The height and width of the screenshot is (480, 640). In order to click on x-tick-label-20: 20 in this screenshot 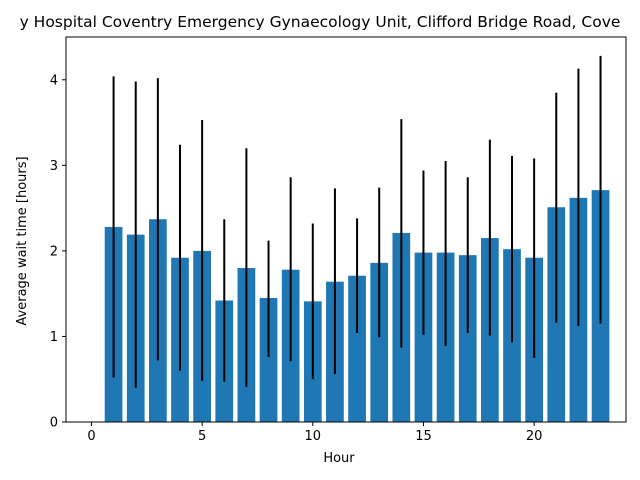, I will do `click(534, 436)`.